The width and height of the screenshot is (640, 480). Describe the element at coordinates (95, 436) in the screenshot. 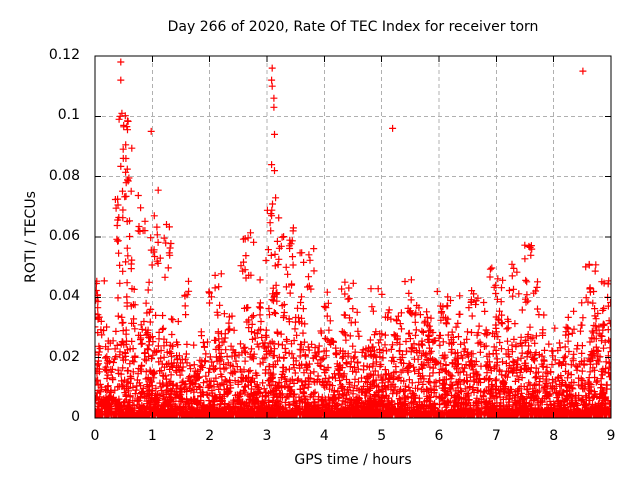

I see `x-tick-label: 0` at that location.